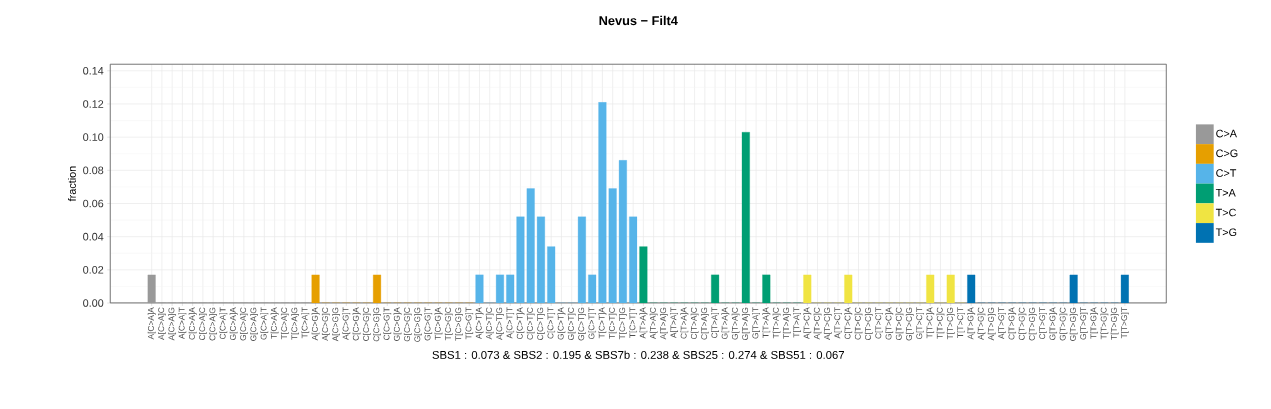 The height and width of the screenshot is (409, 1271). I want to click on x-tick-label: T[C>G]C, so click(448, 324).